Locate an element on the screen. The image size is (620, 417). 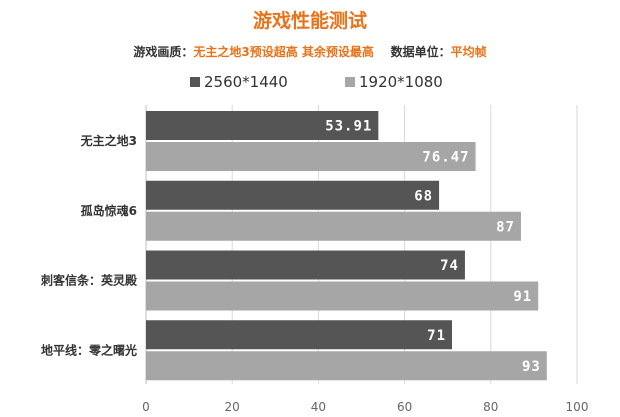
value-label: 76.47 is located at coordinates (445, 158).